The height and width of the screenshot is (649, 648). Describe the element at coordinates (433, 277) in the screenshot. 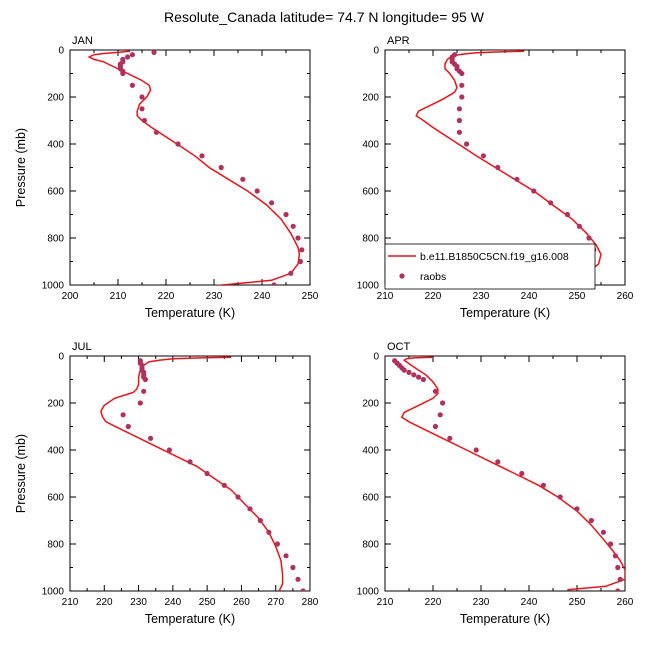

I see `legend-obs-label: raobs` at that location.